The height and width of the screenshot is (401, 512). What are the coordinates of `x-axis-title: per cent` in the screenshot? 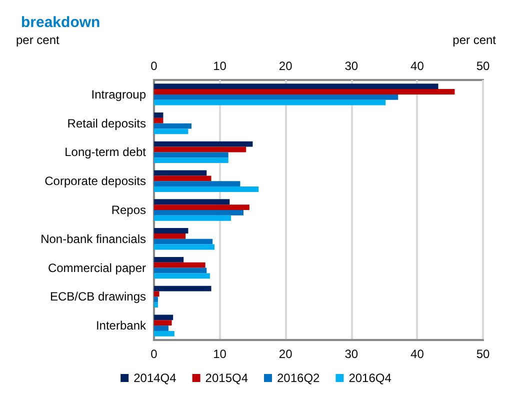 It's located at (38, 40).